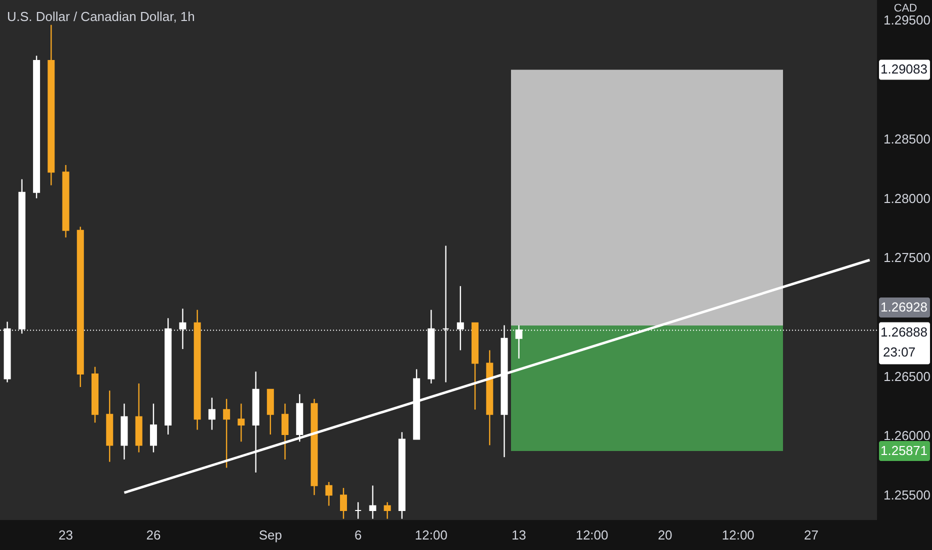  Describe the element at coordinates (153, 535) in the screenshot. I see `x-tick-label: 26` at that location.